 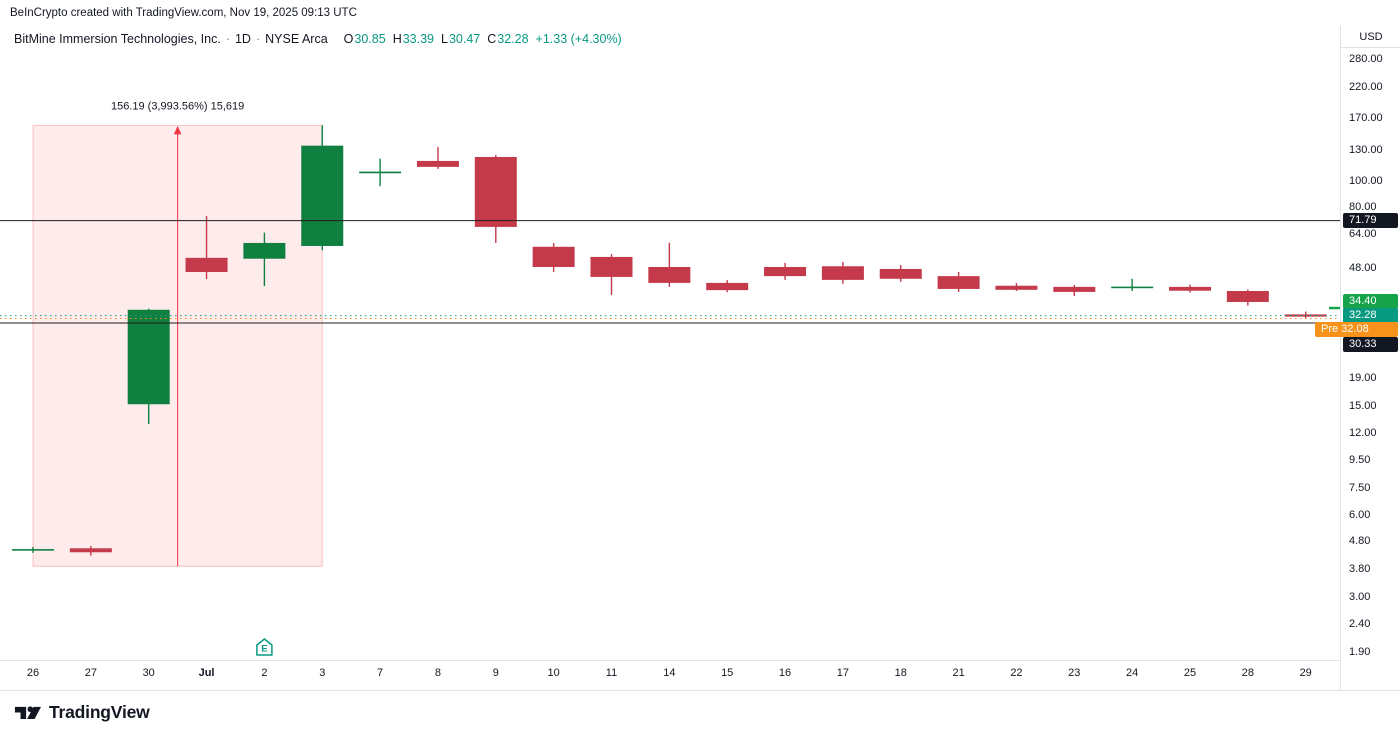 What do you see at coordinates (242, 39) in the screenshot?
I see `interval-label: 1D` at bounding box center [242, 39].